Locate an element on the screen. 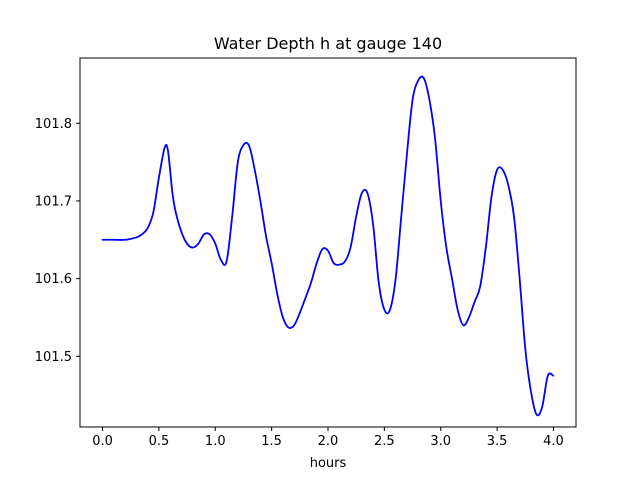 This screenshot has width=640, height=480. x-tick-labels: 0.0 0.5 1.0 1.5 2.0 2.5 3.0 3.5 4.0 is located at coordinates (328, 441).